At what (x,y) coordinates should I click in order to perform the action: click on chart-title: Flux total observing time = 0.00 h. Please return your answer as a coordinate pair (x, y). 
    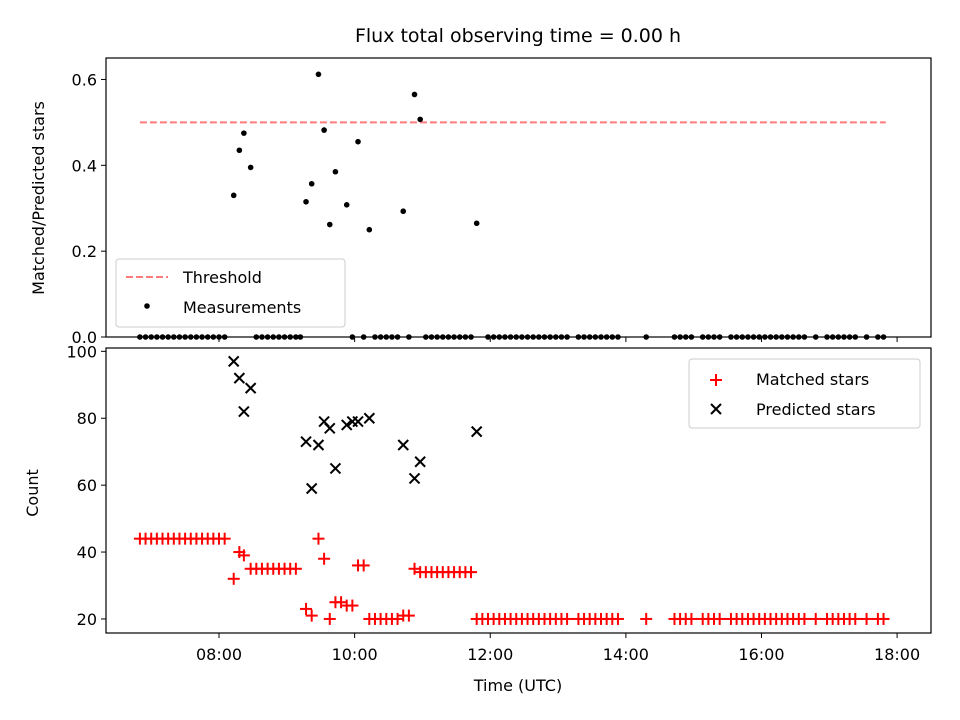
    Looking at the image, I should click on (518, 36).